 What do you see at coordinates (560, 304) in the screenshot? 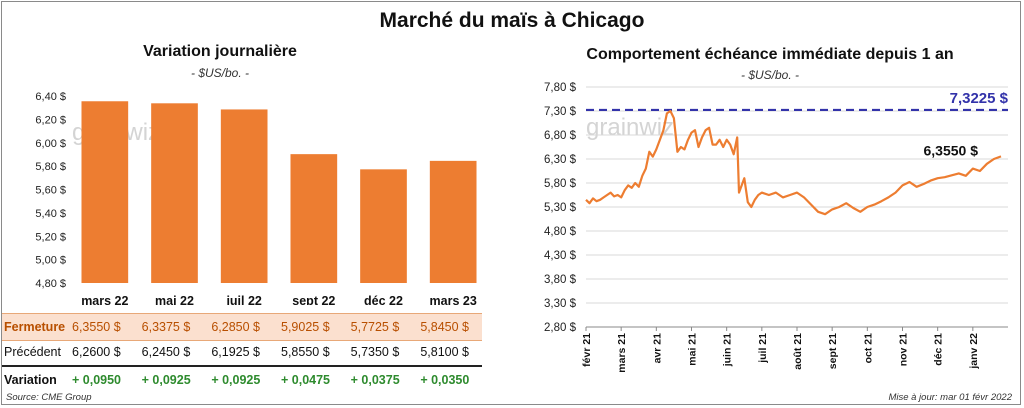
I see `y-tick-label: 3,30 $` at bounding box center [560, 304].